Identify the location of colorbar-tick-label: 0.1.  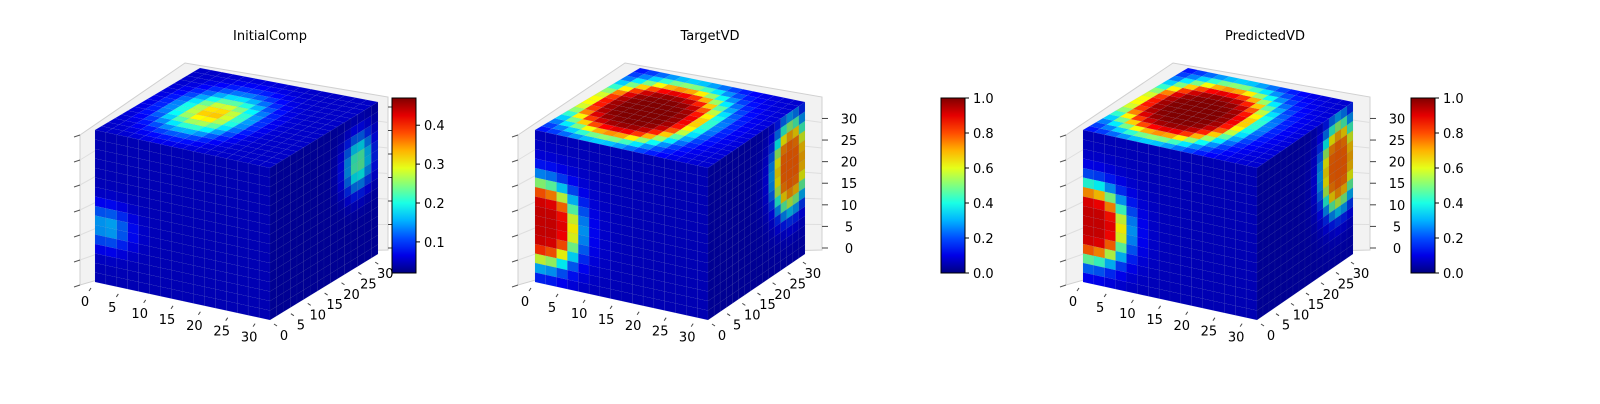
(434, 243).